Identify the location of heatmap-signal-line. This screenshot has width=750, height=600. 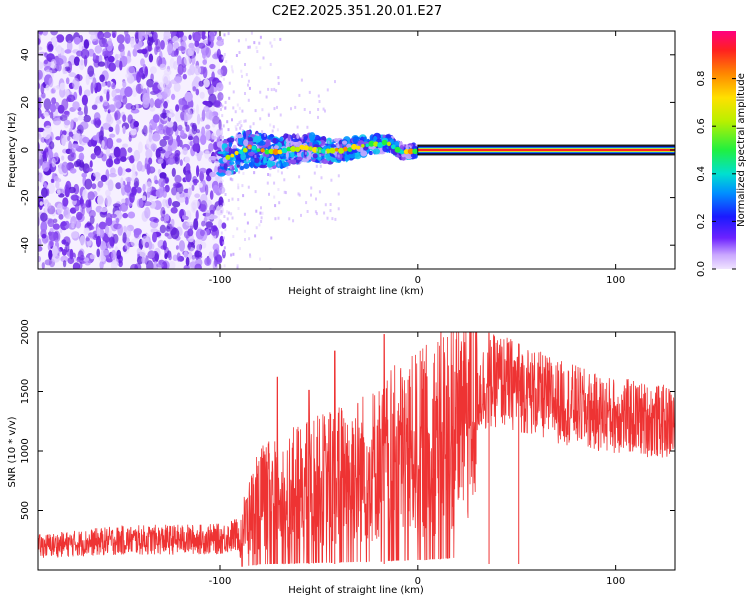
(546, 150).